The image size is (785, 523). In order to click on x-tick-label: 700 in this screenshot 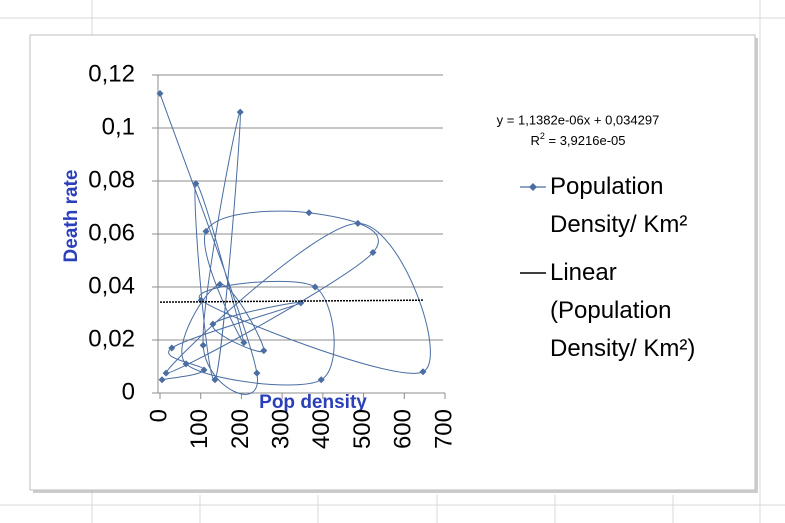, I will do `click(443, 429)`.